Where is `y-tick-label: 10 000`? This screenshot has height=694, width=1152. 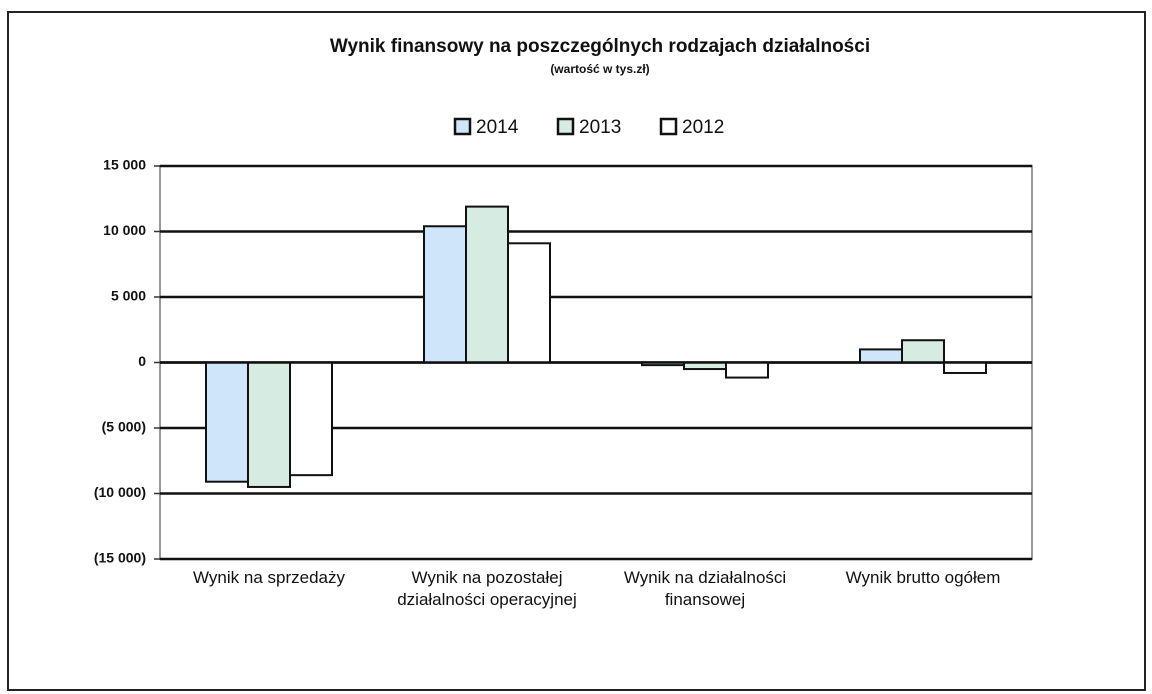 y-tick-label: 10 000 is located at coordinates (124, 230).